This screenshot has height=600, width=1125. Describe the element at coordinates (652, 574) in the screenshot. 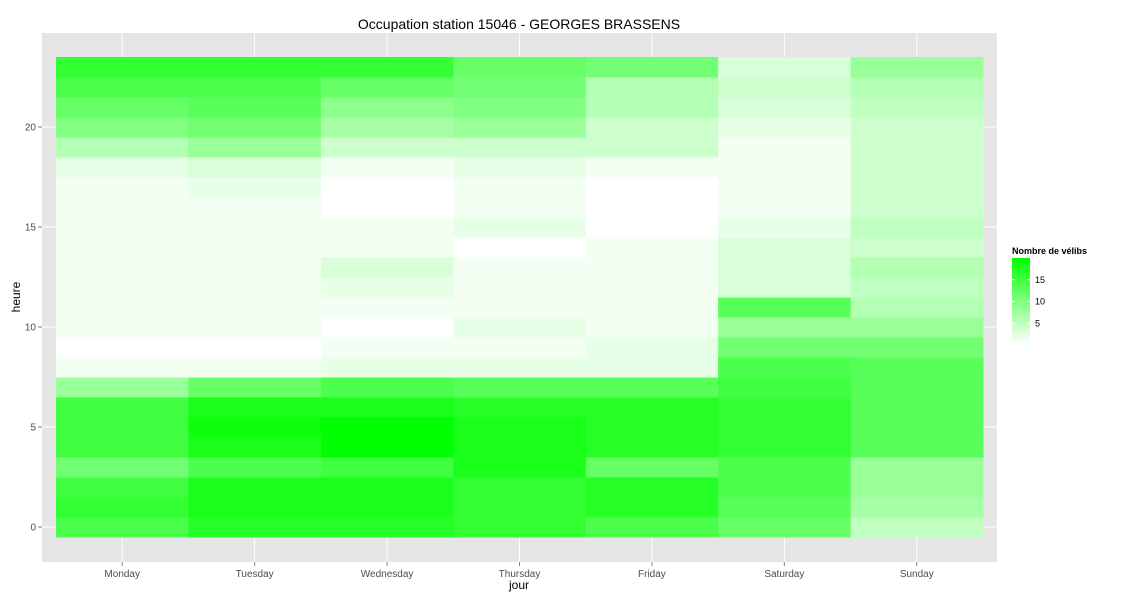

I see `x-tick-label: Friday` at that location.